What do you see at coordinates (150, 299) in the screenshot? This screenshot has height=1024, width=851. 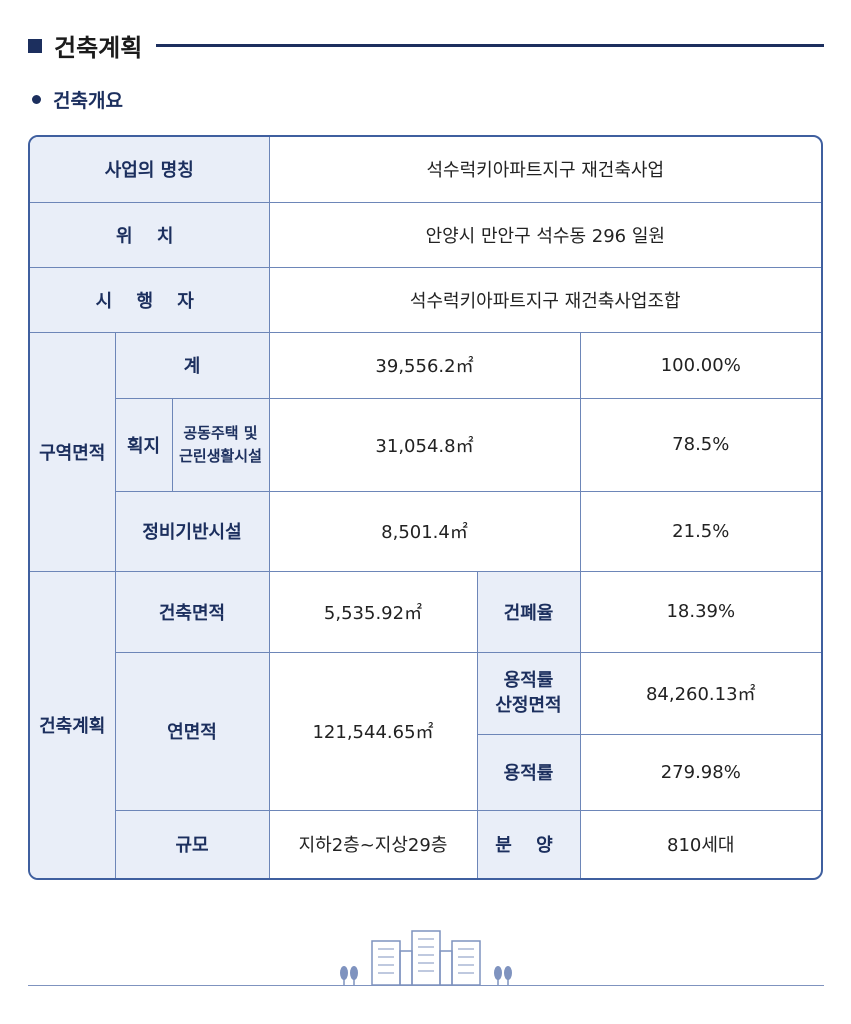 I see `cell-label: 시 행 자` at bounding box center [150, 299].